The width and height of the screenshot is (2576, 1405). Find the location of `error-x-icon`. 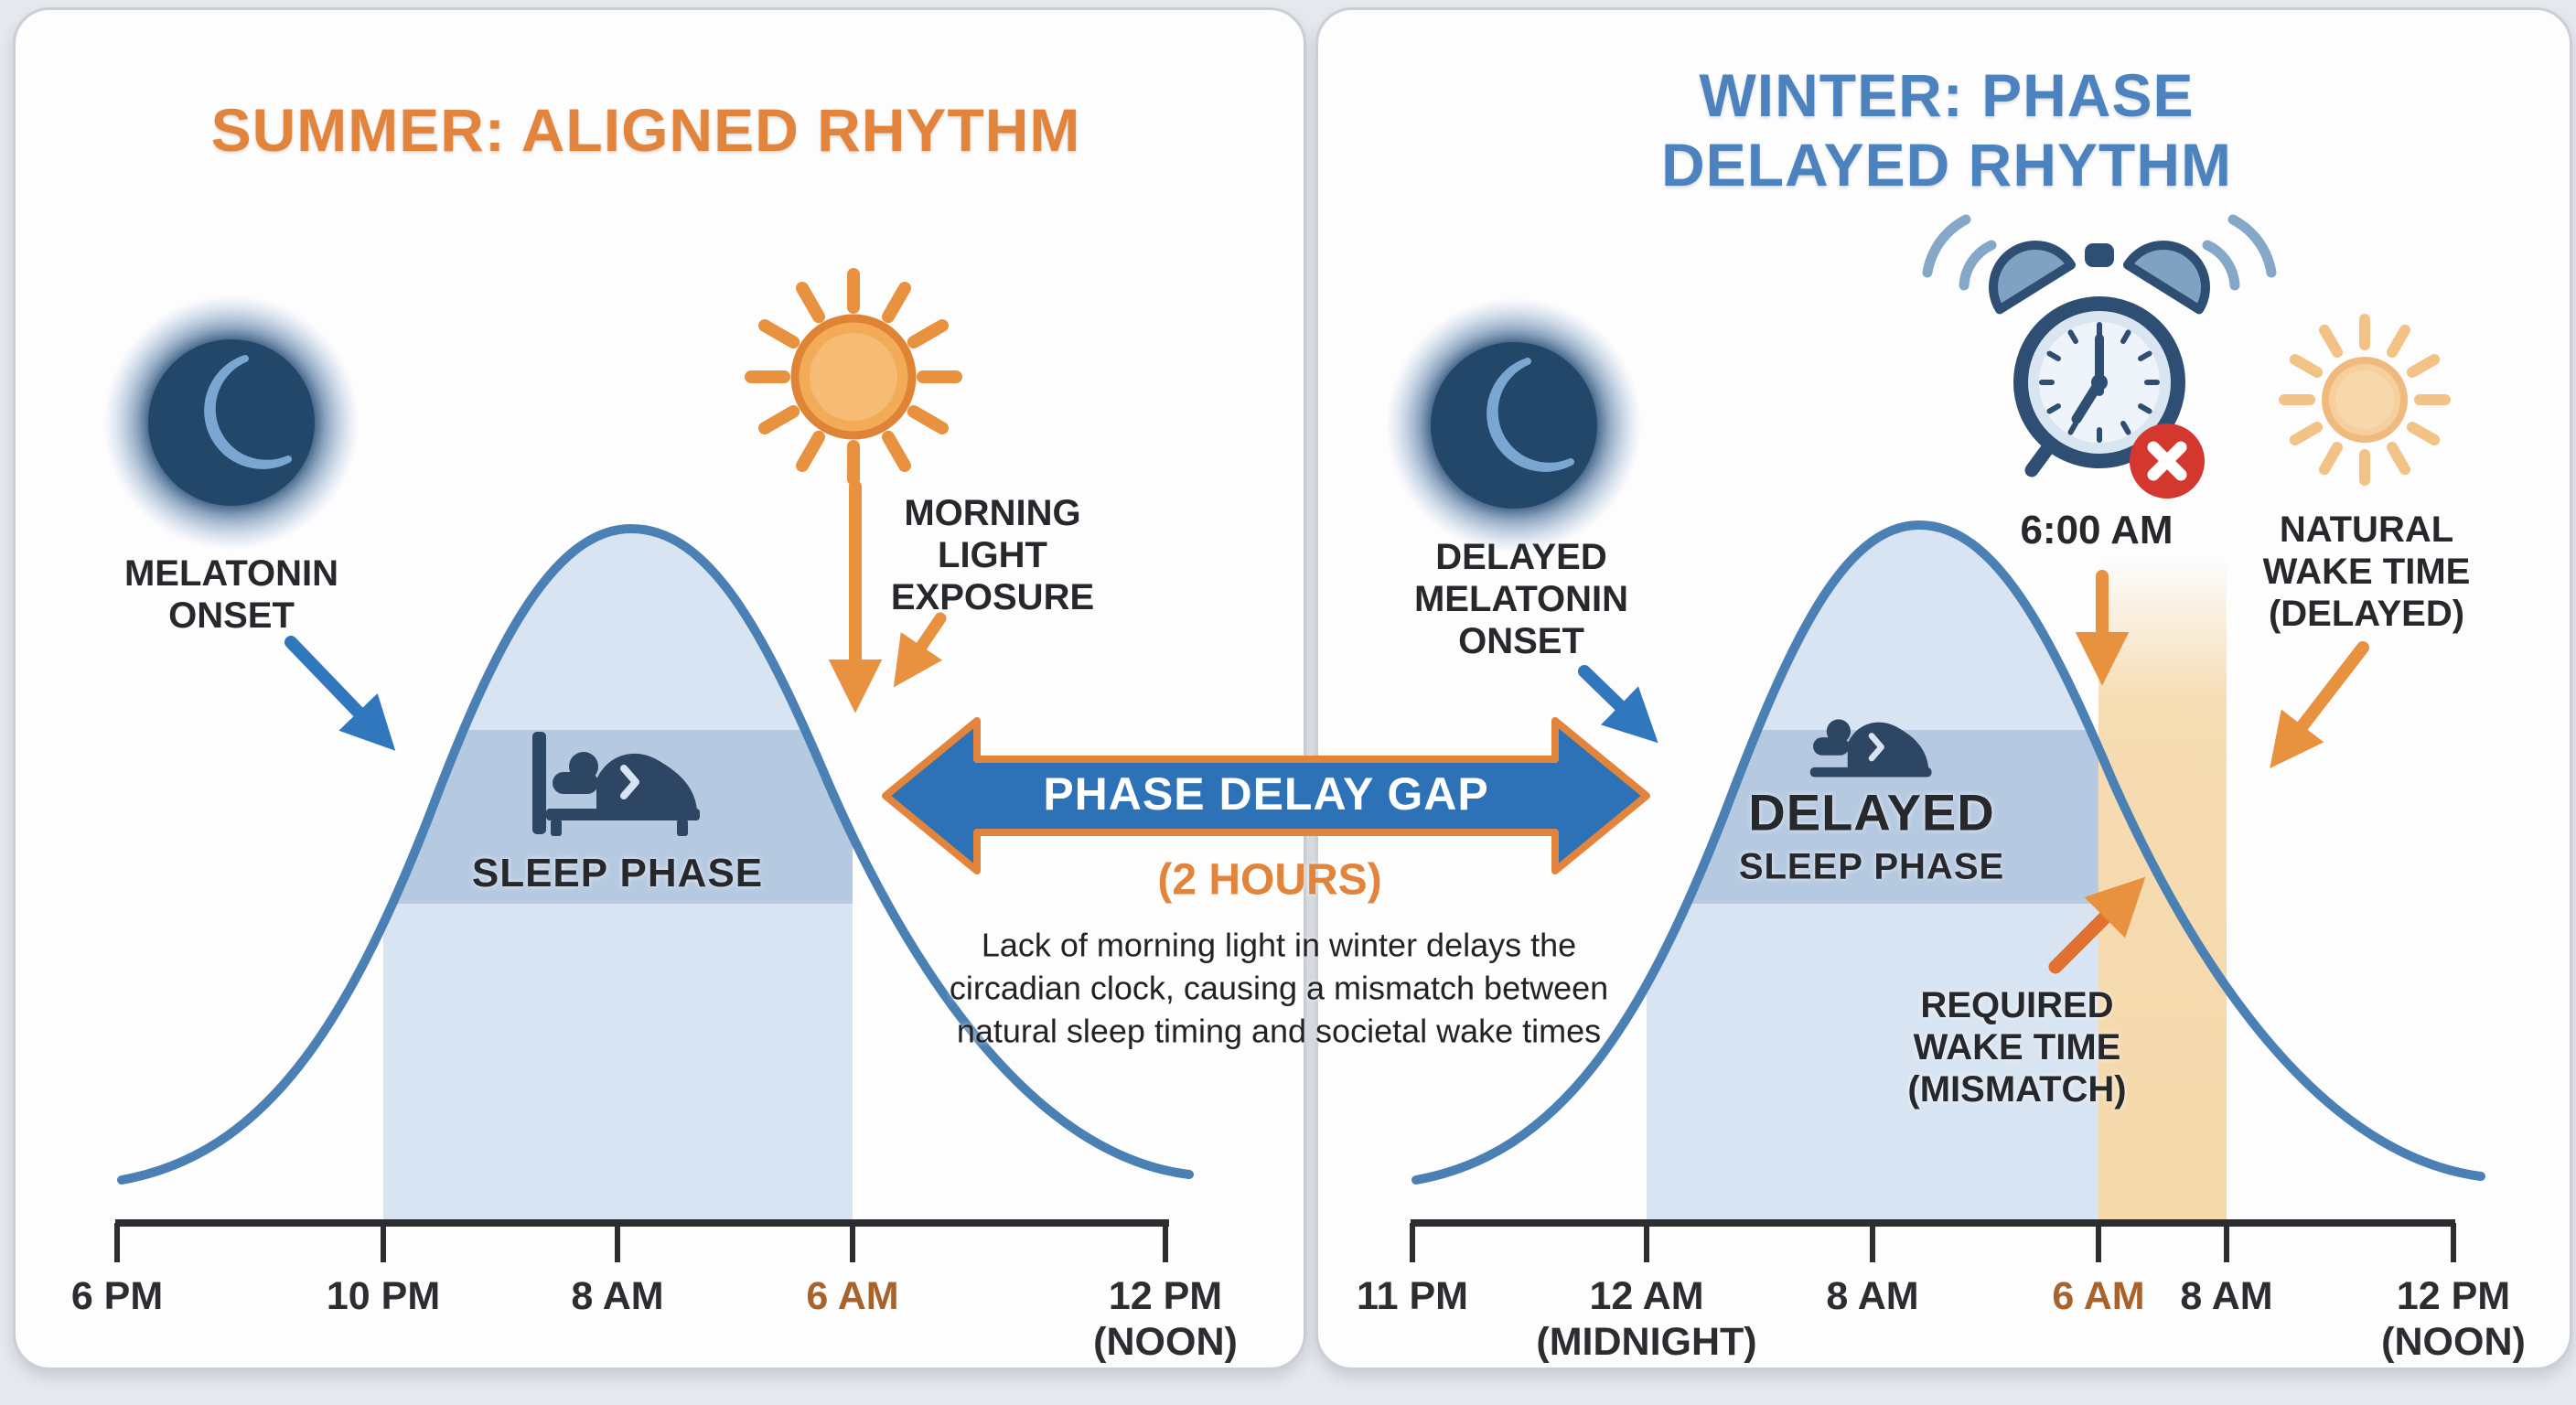

error-x-icon is located at coordinates (2167, 461).